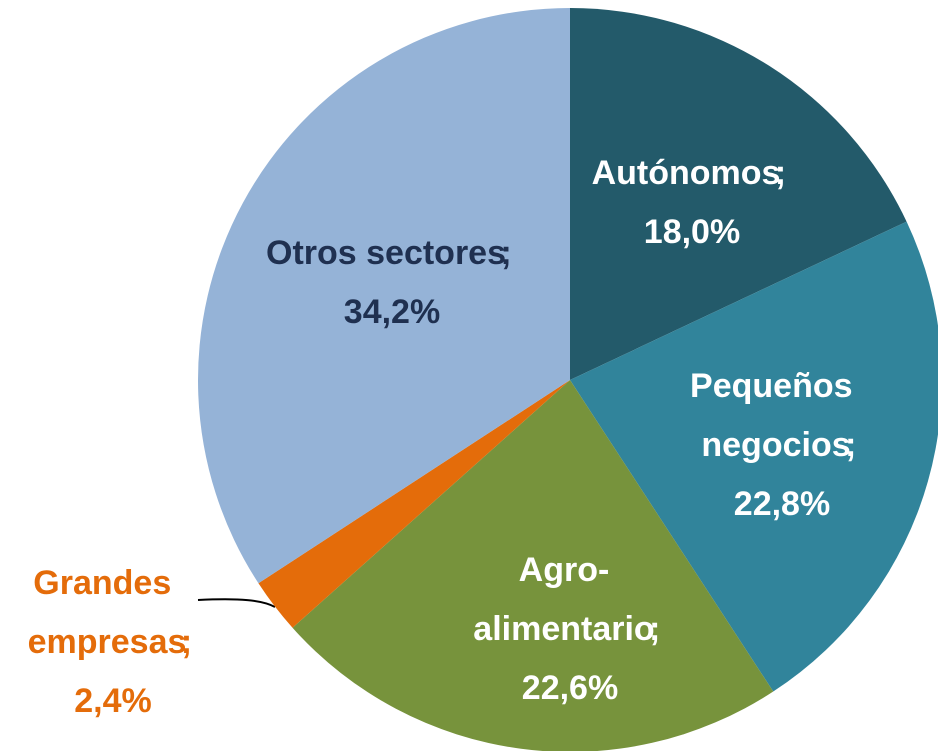  What do you see at coordinates (776, 415) in the screenshot?
I see `slice-label: Pequeños negocios` at bounding box center [776, 415].